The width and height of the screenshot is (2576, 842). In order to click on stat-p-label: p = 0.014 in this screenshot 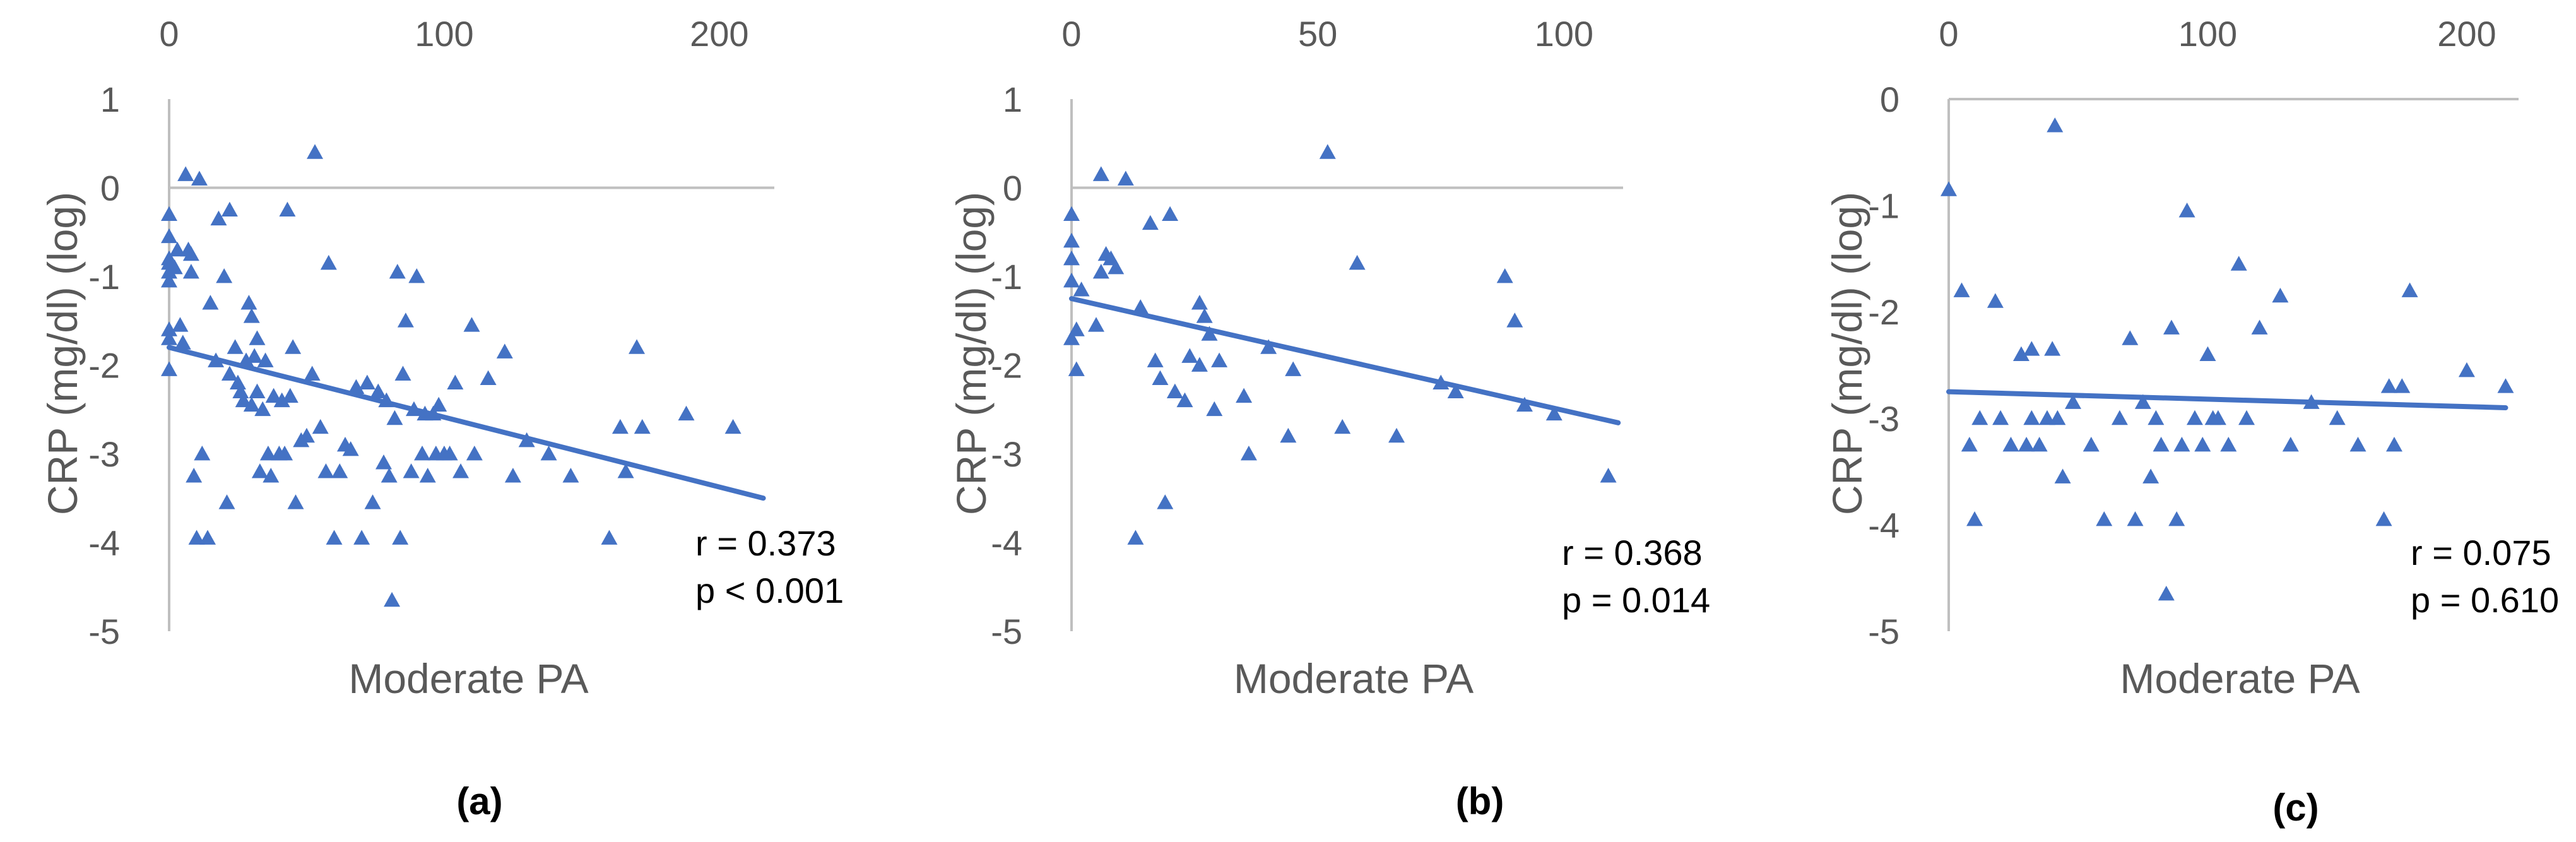, I will do `click(1636, 600)`.